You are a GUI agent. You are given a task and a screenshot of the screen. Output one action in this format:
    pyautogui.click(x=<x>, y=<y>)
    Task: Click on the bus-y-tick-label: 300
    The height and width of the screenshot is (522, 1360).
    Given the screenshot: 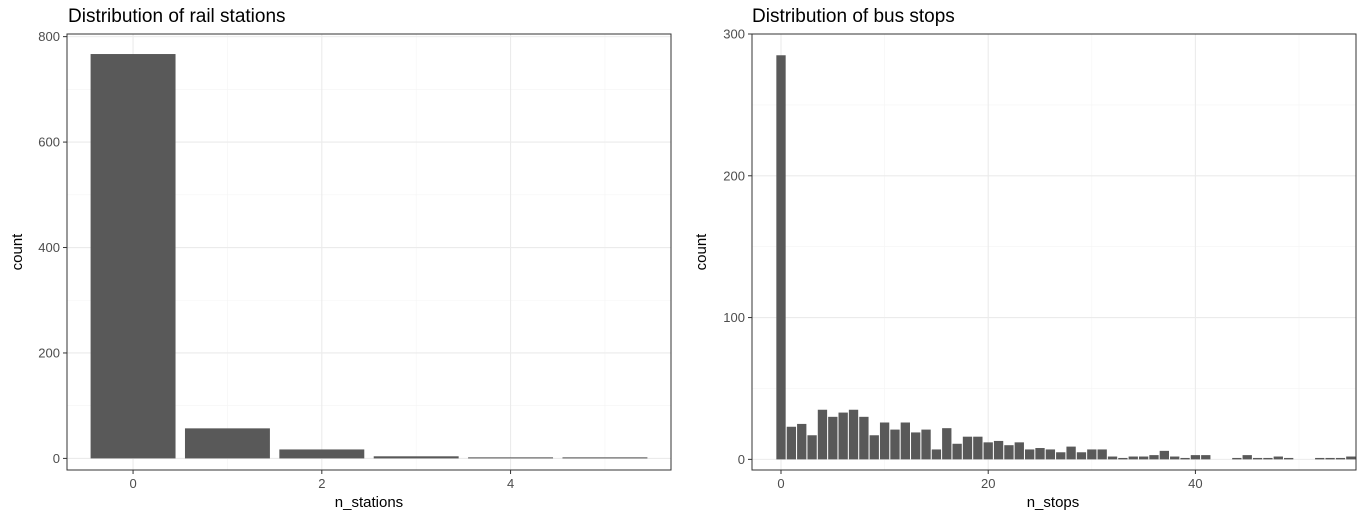 What is the action you would take?
    pyautogui.click(x=734, y=34)
    